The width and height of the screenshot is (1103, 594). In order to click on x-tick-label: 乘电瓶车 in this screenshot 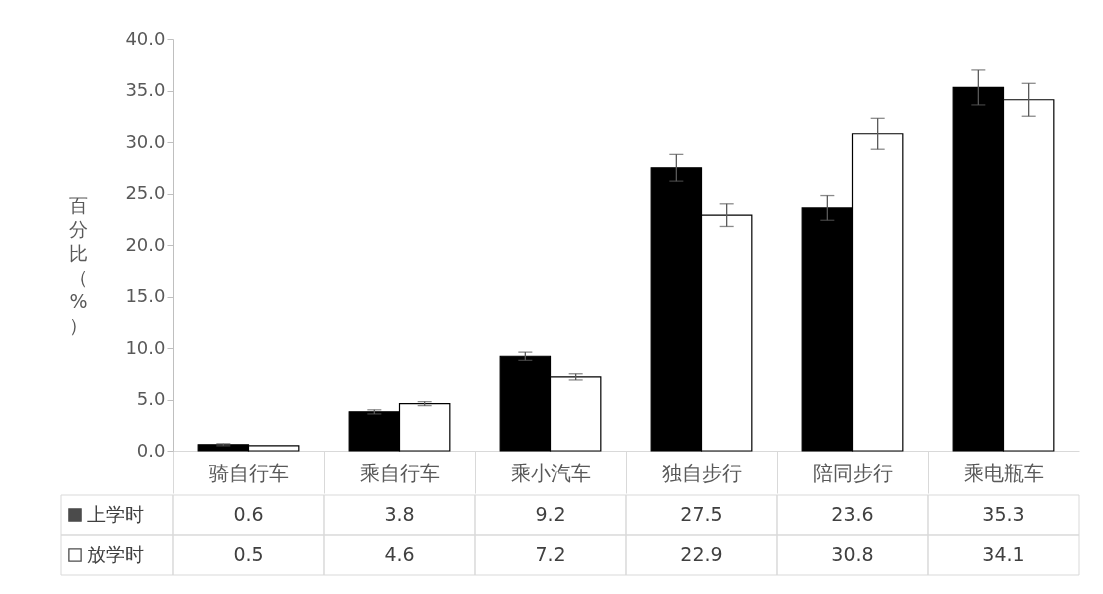, I will do `click(1003, 472)`.